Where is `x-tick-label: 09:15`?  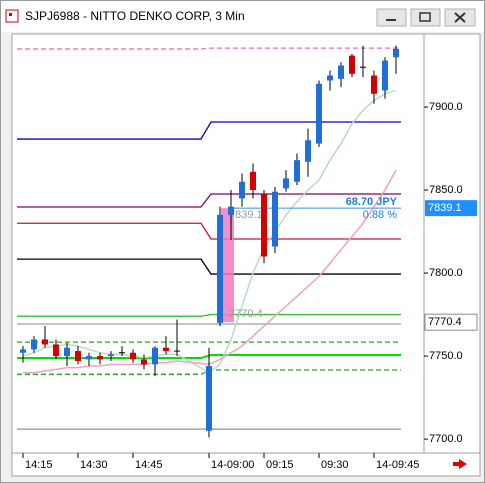
x-tick-label: 09:15 is located at coordinates (280, 465).